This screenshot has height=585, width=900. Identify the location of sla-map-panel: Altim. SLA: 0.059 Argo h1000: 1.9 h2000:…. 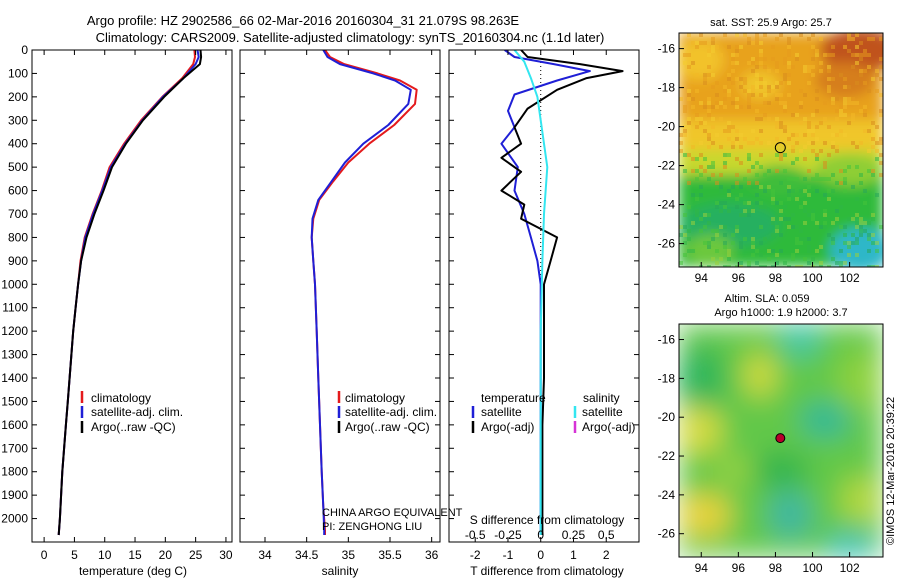
(771, 434).